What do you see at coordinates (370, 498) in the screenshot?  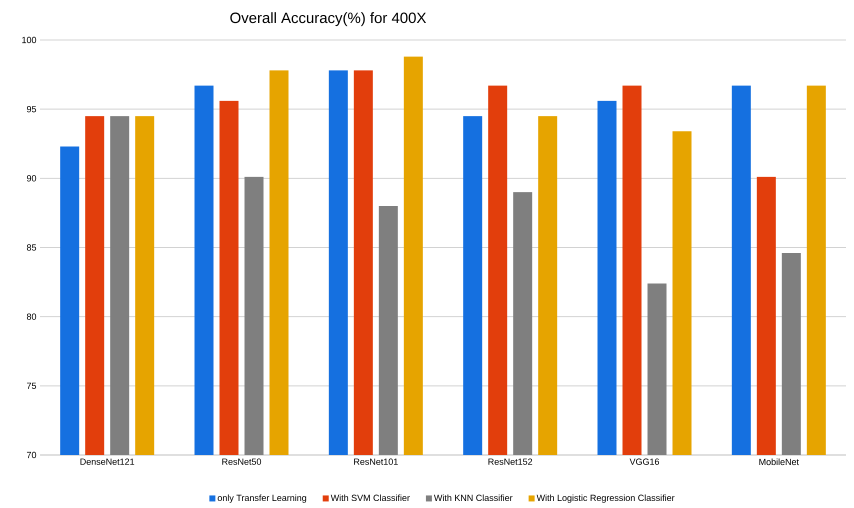 I see `legend-label: With SVM Classifier` at bounding box center [370, 498].